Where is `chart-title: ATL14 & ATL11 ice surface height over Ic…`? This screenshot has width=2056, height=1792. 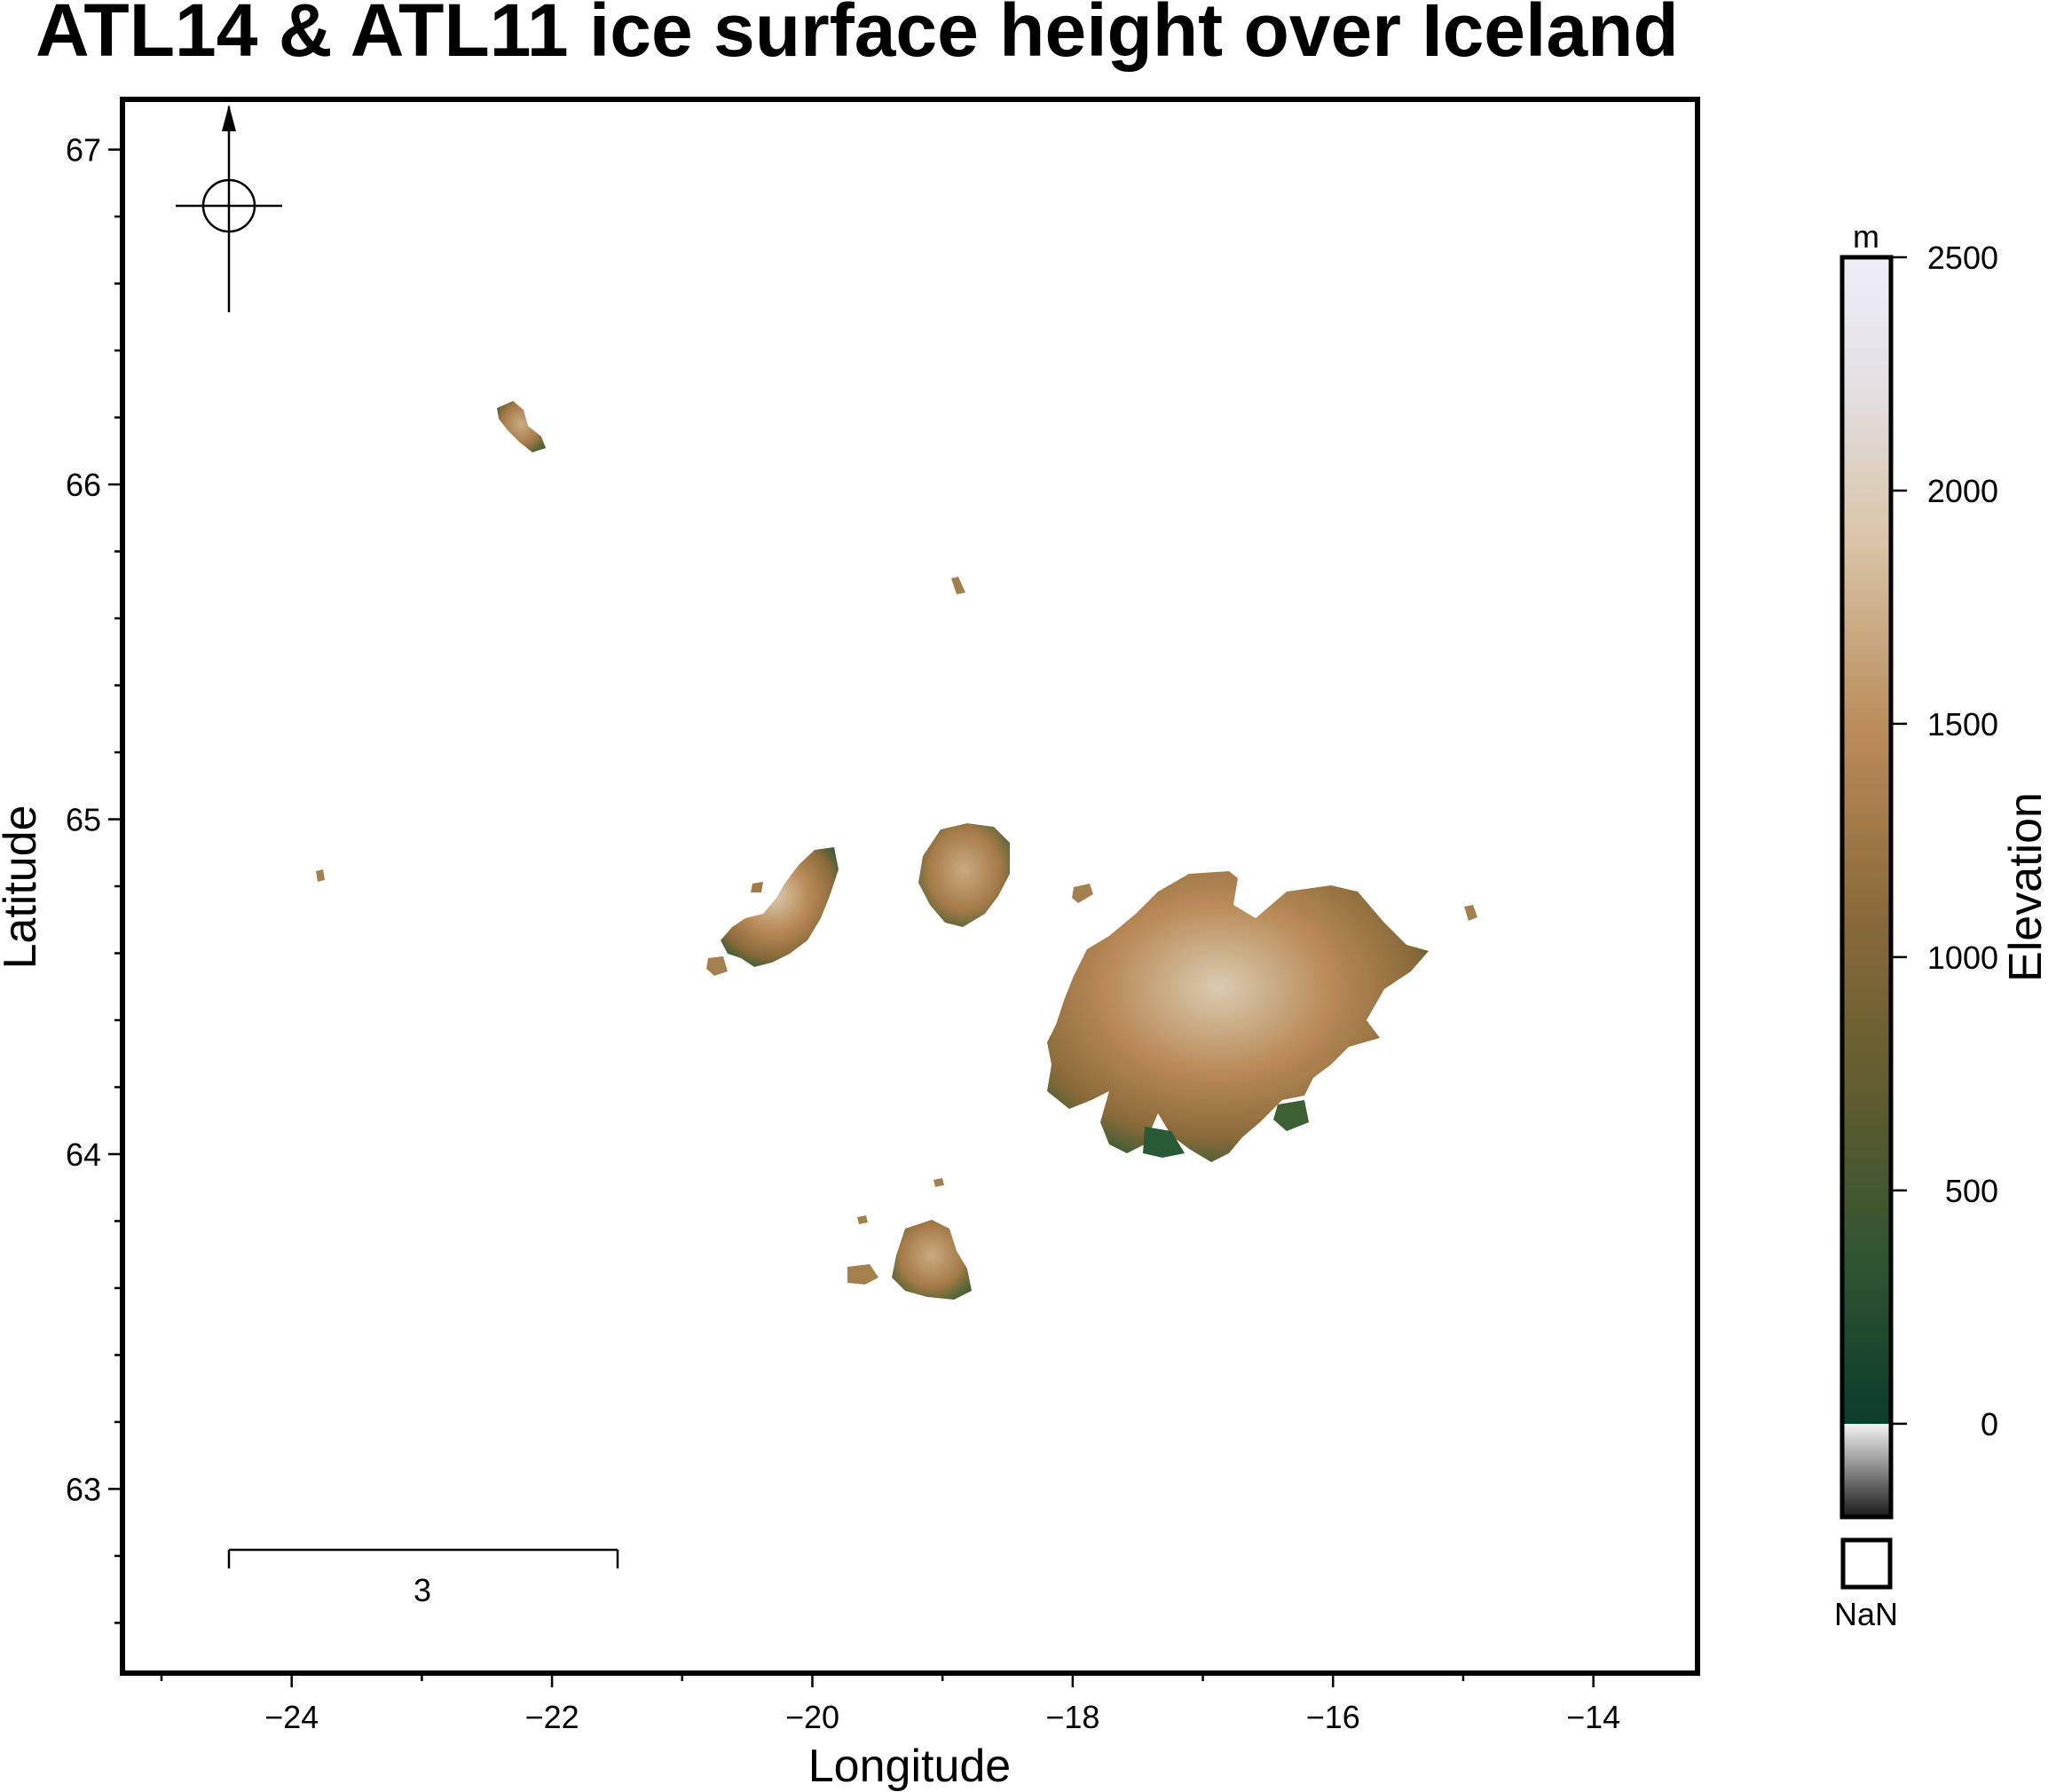 chart-title: ATL14 & ATL11 ice surface height over Ic… is located at coordinates (857, 36).